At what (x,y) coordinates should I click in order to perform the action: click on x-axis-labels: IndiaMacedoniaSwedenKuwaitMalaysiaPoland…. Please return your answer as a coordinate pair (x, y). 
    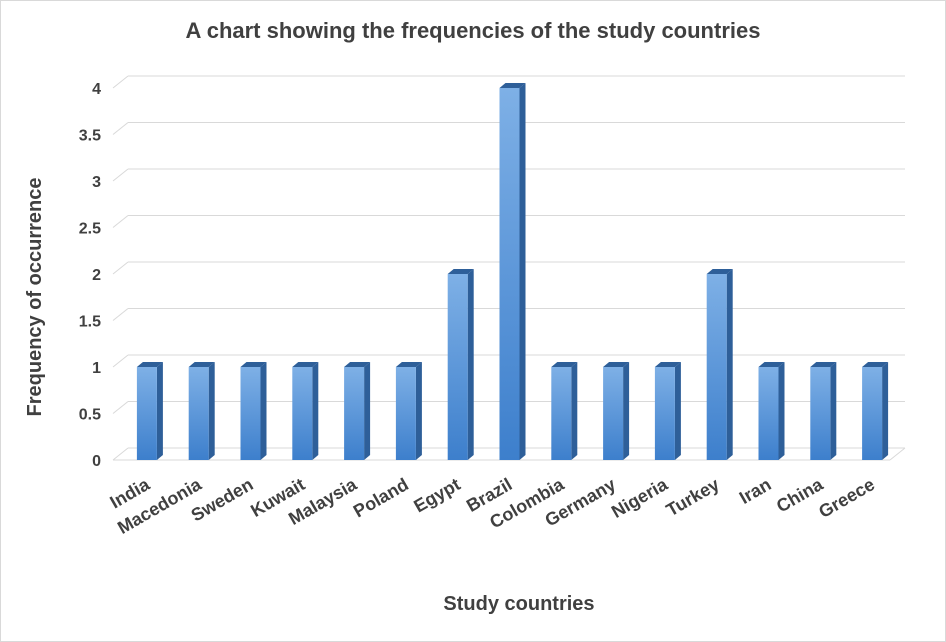
    Looking at the image, I should click on (493, 506).